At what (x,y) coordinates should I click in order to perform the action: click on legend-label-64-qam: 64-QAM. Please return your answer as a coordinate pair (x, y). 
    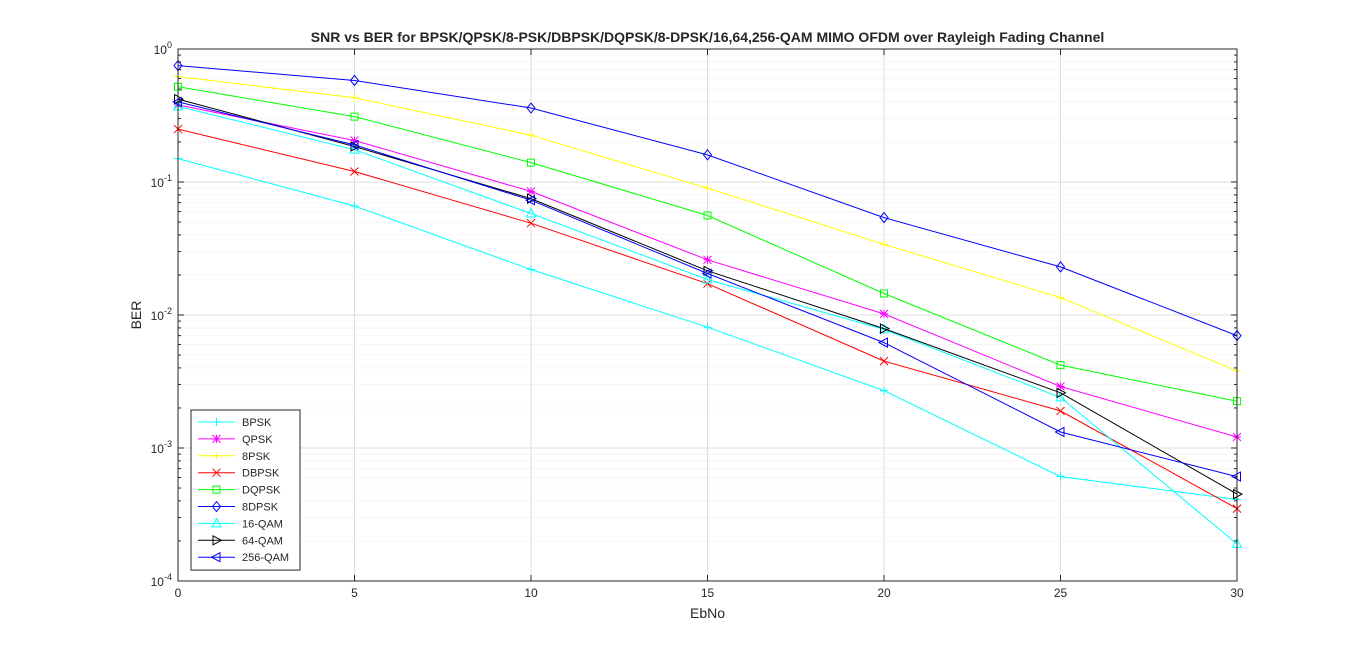
    Looking at the image, I should click on (262, 541).